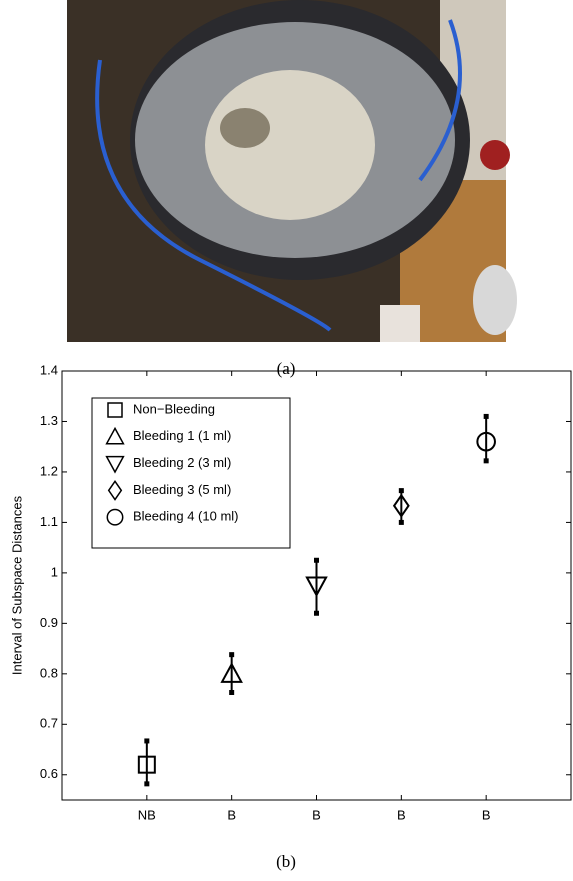 The height and width of the screenshot is (881, 573). What do you see at coordinates (182, 435) in the screenshot?
I see `legend-label: Bleeding 1 (1 ml)` at bounding box center [182, 435].